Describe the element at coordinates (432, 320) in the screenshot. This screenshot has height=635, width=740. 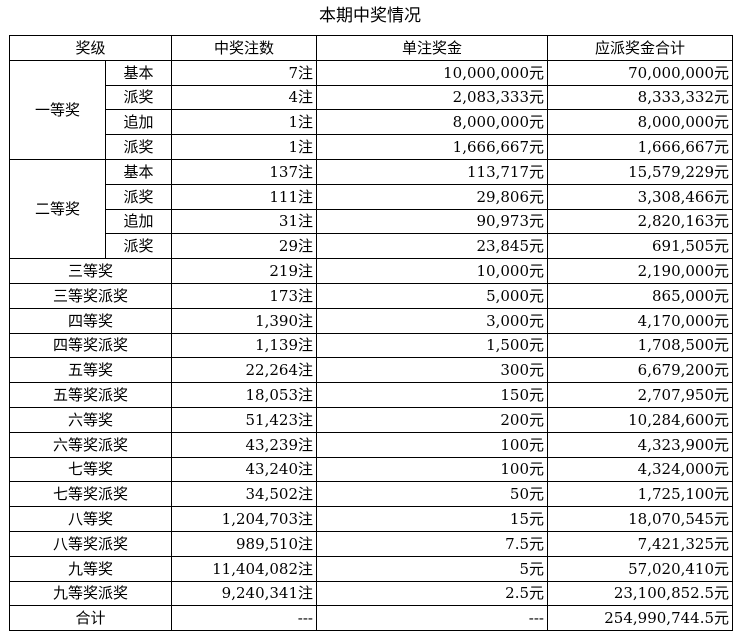
I see `unit-prize: 3,000元` at that location.